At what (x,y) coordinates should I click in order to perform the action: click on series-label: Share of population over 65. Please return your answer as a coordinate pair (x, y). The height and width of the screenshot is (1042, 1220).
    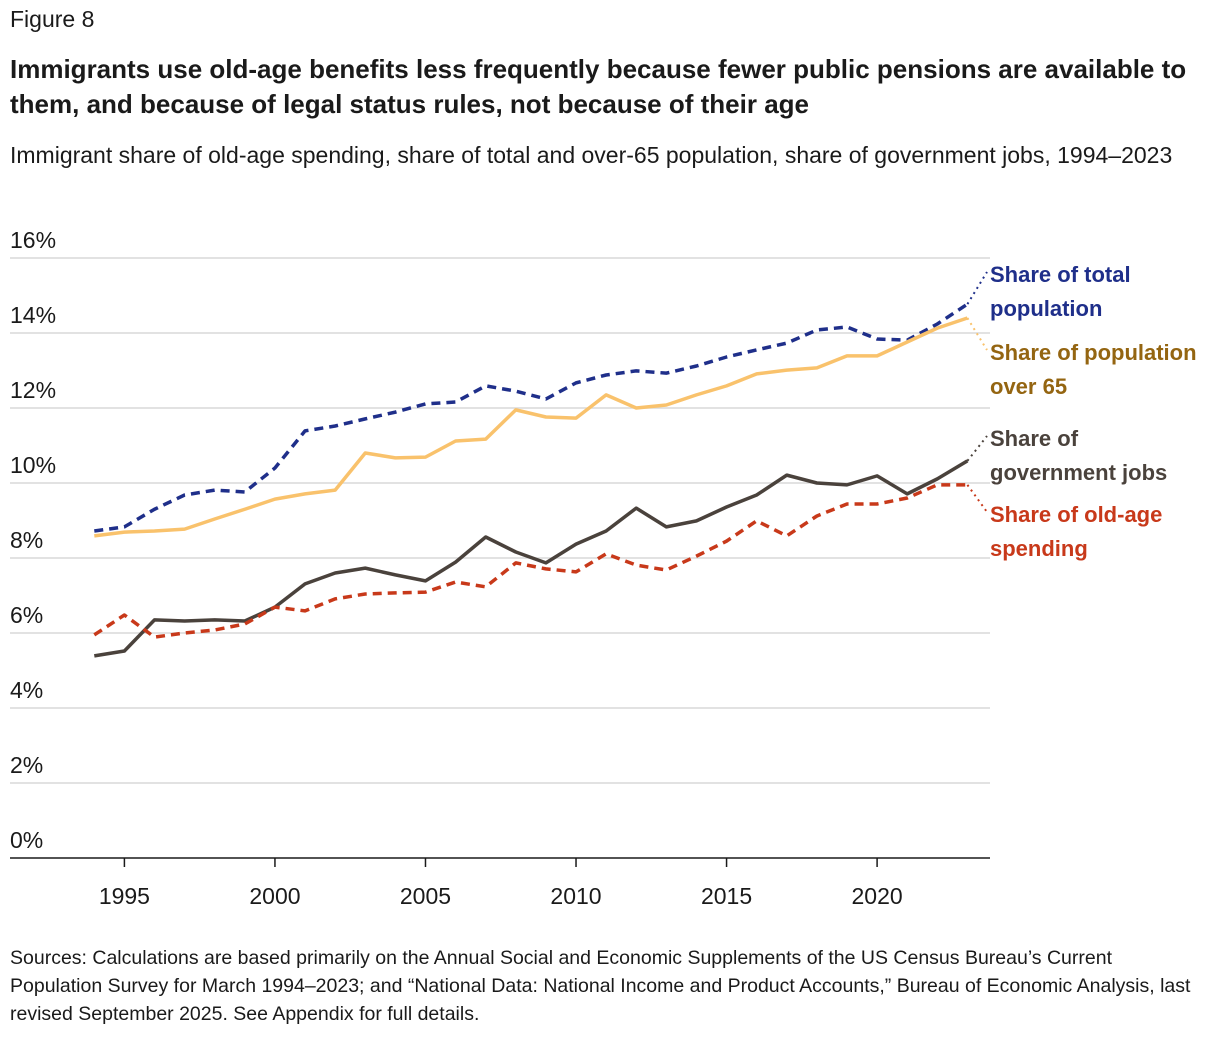
    Looking at the image, I should click on (1093, 369).